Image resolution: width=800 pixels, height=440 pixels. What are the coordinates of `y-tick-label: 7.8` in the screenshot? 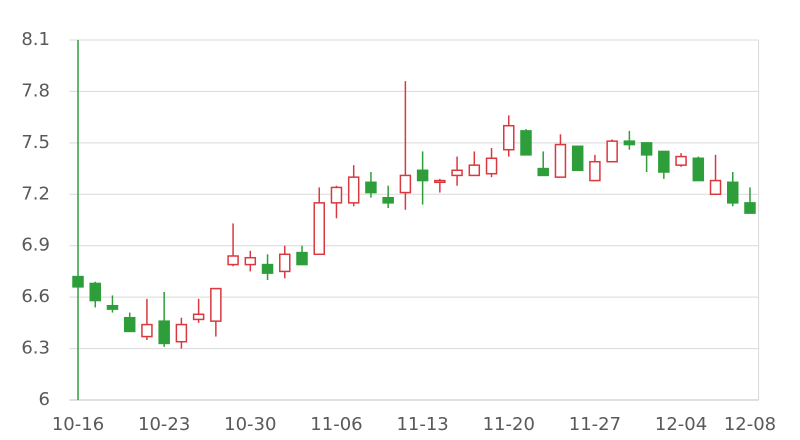 It's located at (35, 90).